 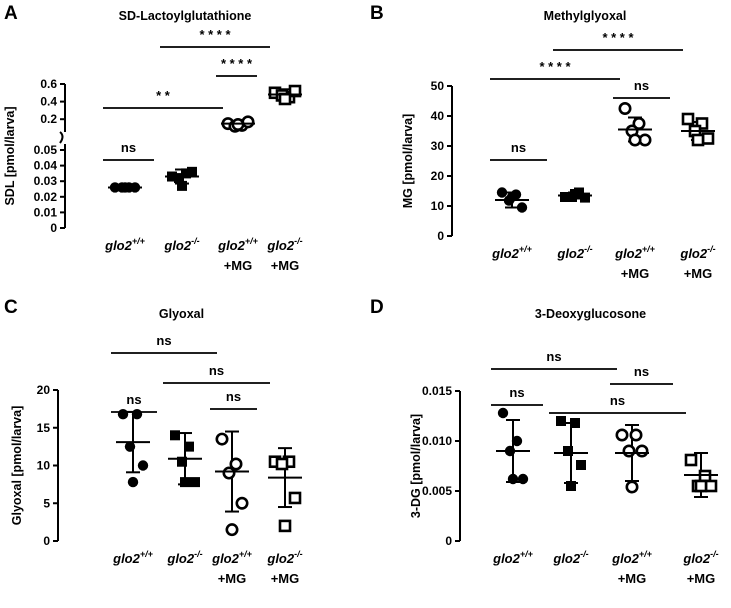 What do you see at coordinates (437, 391) in the screenshot?
I see `y-tick-label: 0.015` at bounding box center [437, 391].